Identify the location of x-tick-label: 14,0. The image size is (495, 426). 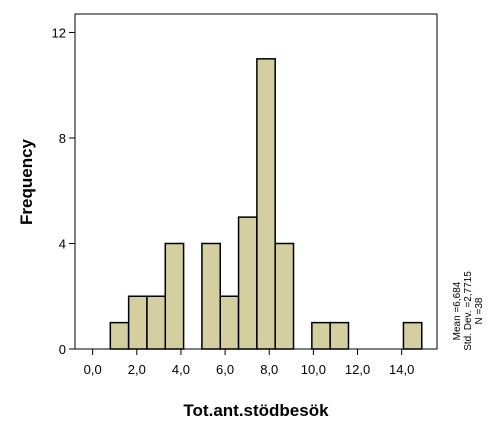
(401, 369).